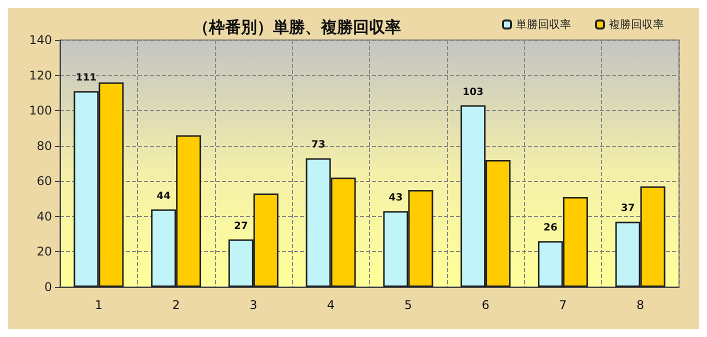  I want to click on x-tick-label: 3, so click(254, 305).